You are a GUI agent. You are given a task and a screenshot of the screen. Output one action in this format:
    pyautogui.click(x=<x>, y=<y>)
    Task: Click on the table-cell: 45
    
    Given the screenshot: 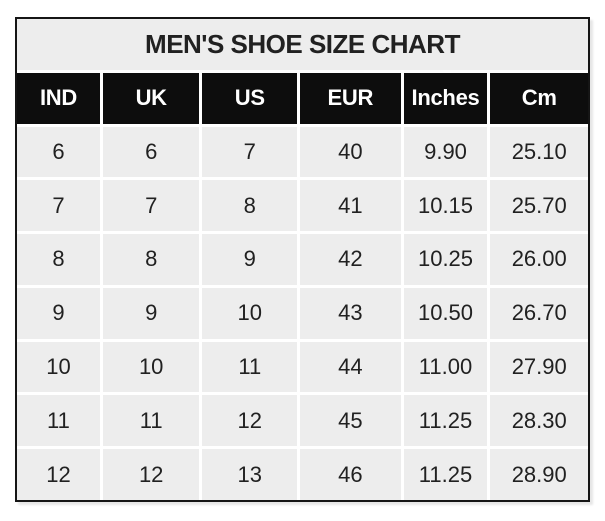 What is the action you would take?
    pyautogui.click(x=350, y=421)
    